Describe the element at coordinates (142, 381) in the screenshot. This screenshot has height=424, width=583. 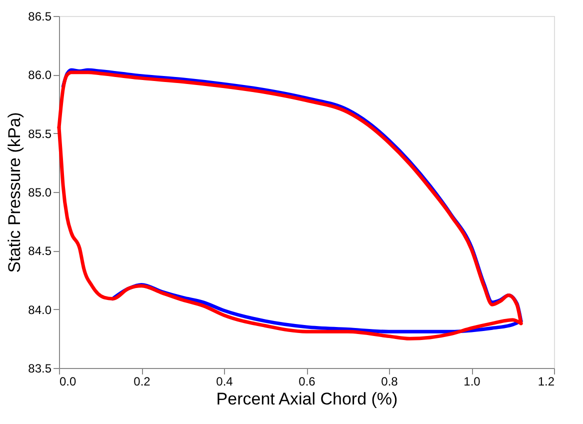
I see `x-tick-label: 0.2` at that location.